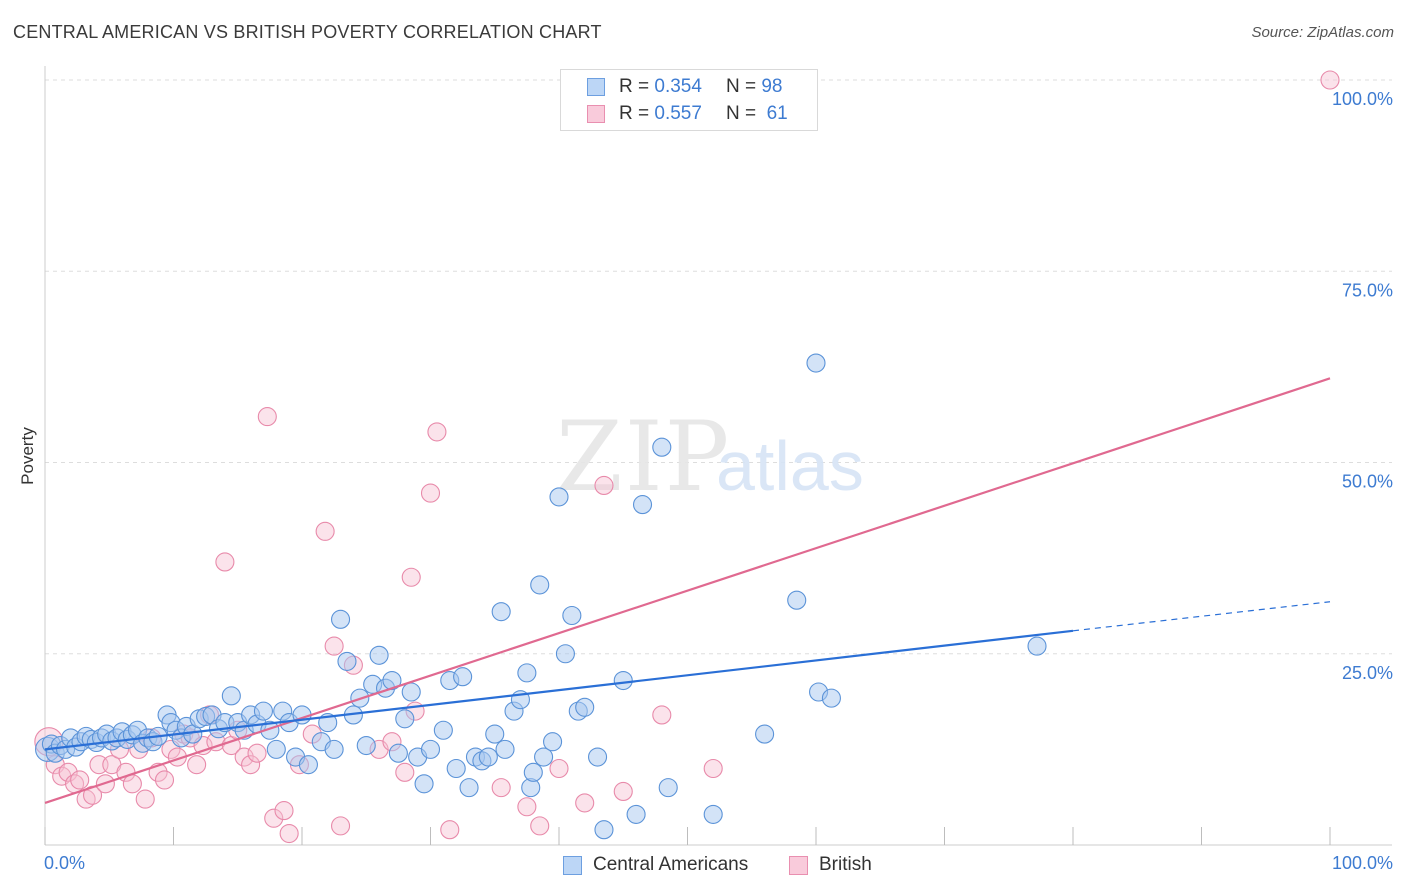 This screenshot has width=1406, height=892. I want to click on legend-n-label: N =, so click(741, 113).